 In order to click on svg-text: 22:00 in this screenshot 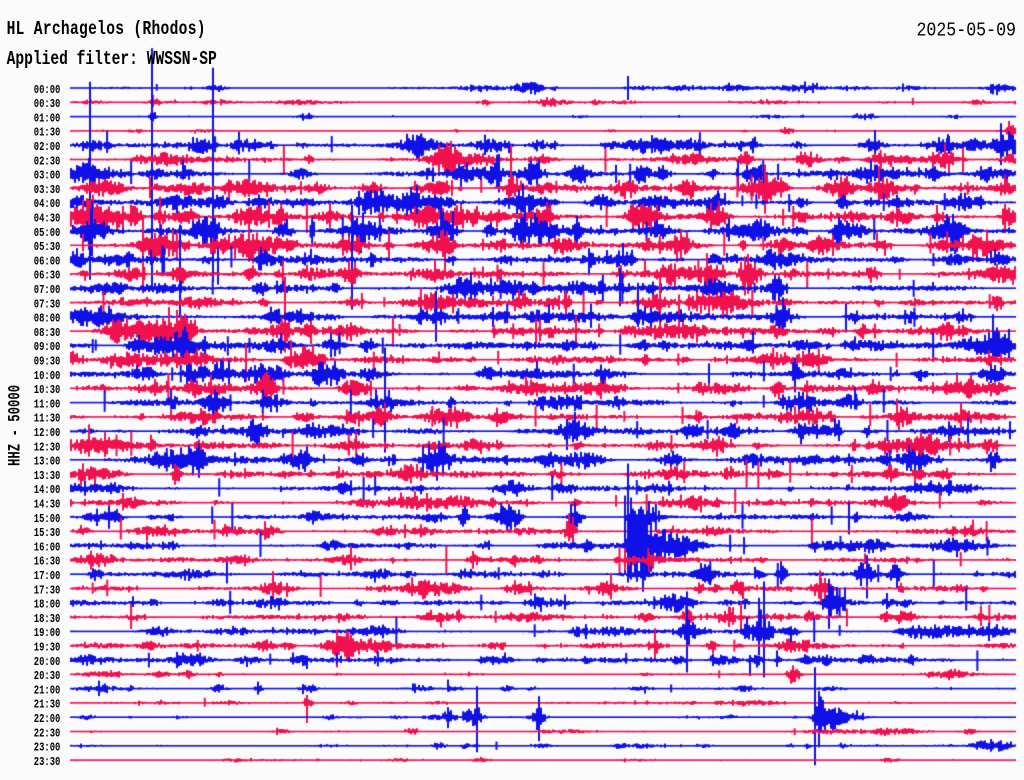, I will do `click(47, 720)`.